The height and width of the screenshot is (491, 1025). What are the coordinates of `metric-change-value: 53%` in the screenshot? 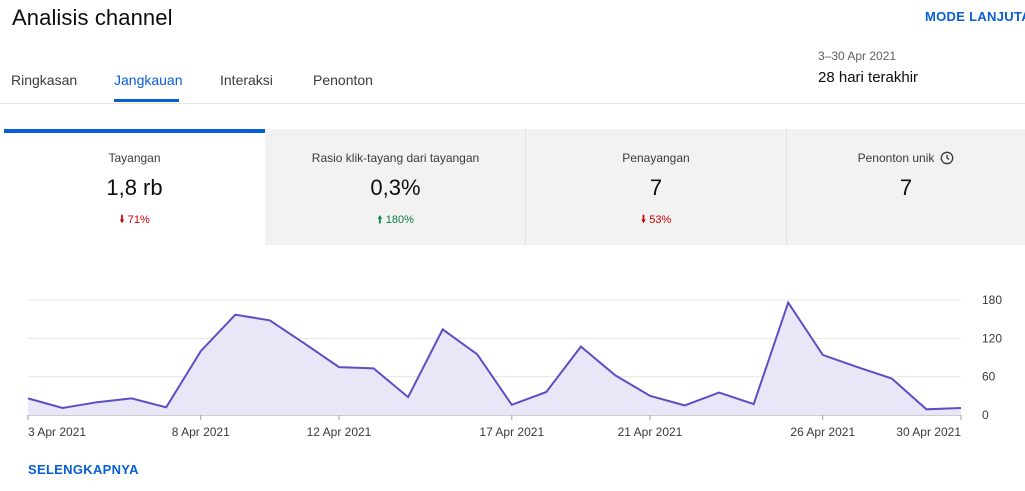 It's located at (660, 220).